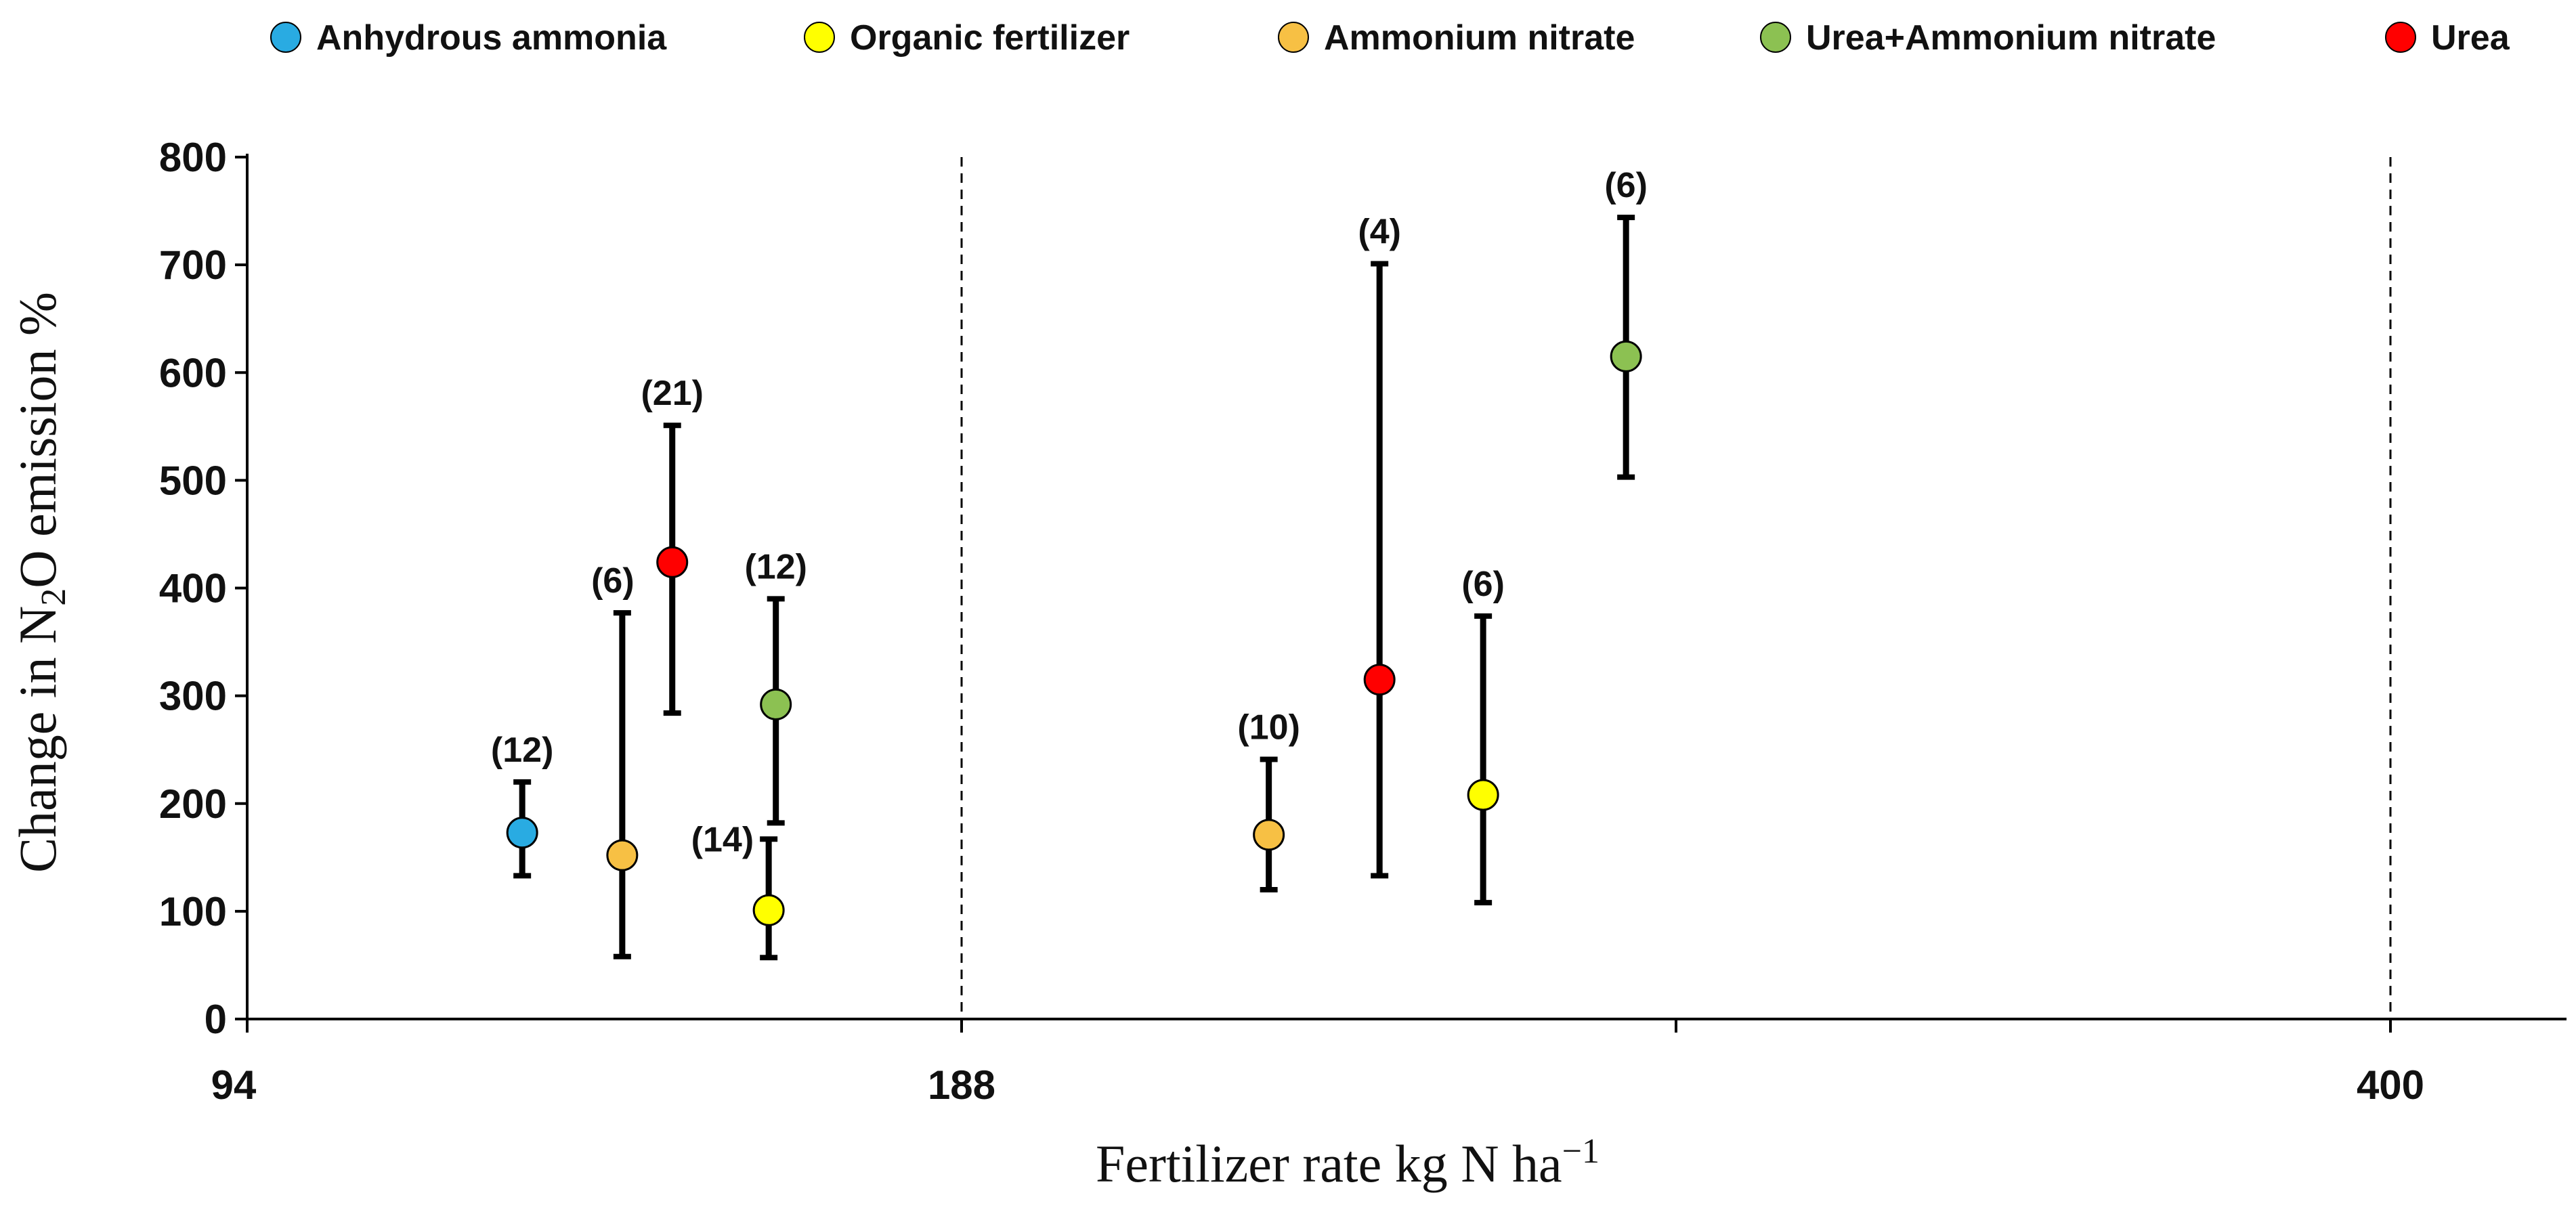  Describe the element at coordinates (1483, 584) in the screenshot. I see `n-label-7: (6)` at that location.